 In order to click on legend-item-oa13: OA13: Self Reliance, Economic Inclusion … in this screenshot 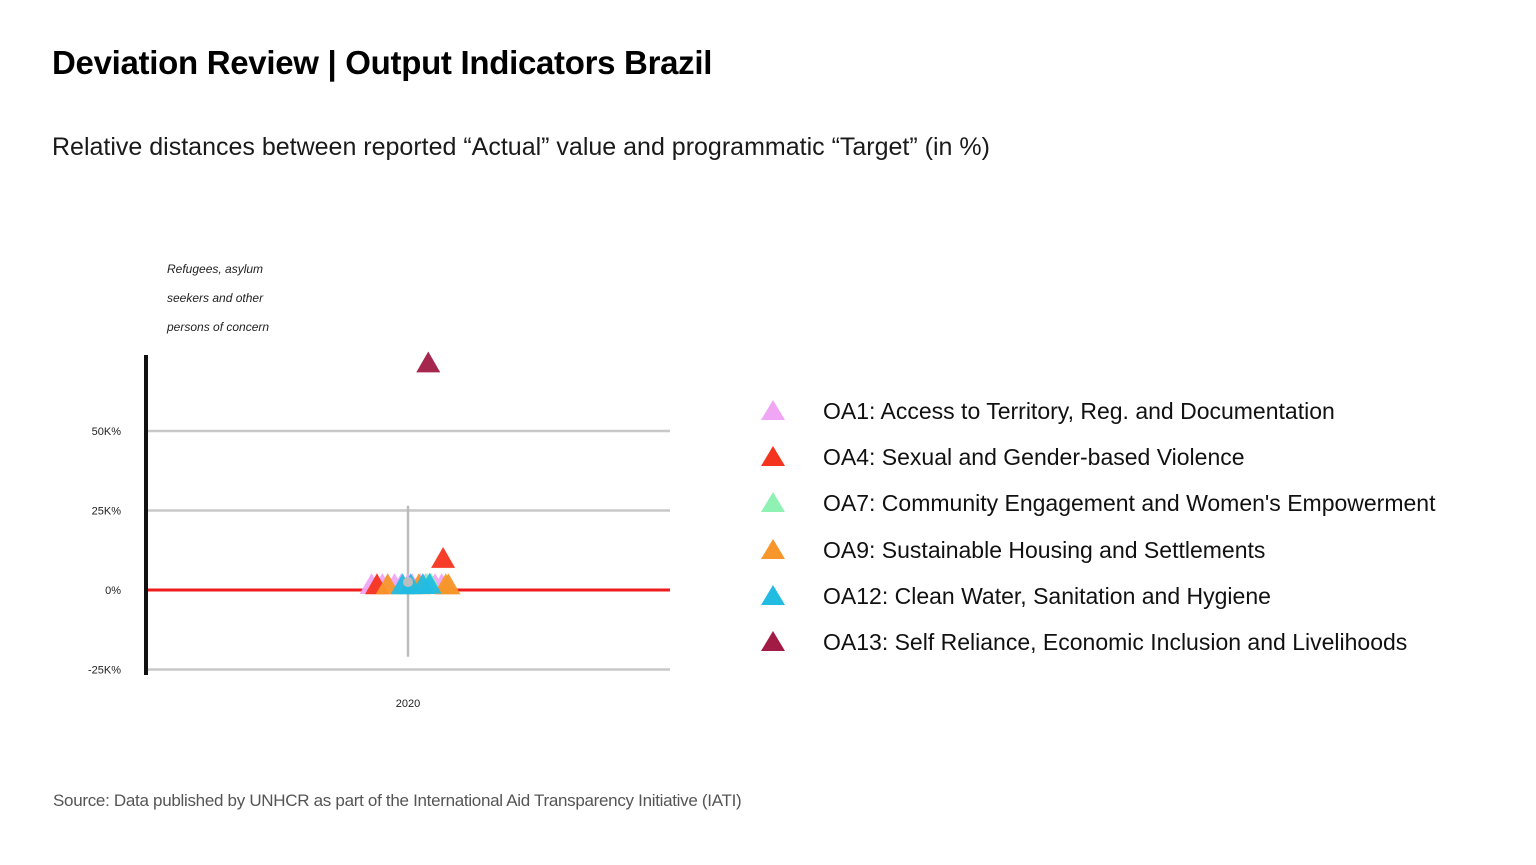, I will do `click(1130, 646)`.